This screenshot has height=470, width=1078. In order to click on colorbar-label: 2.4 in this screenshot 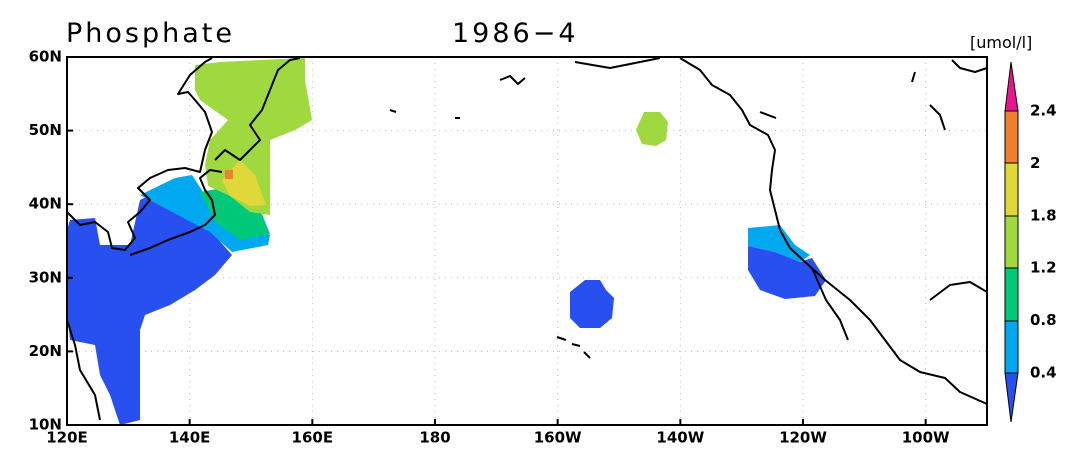, I will do `click(1043, 111)`.